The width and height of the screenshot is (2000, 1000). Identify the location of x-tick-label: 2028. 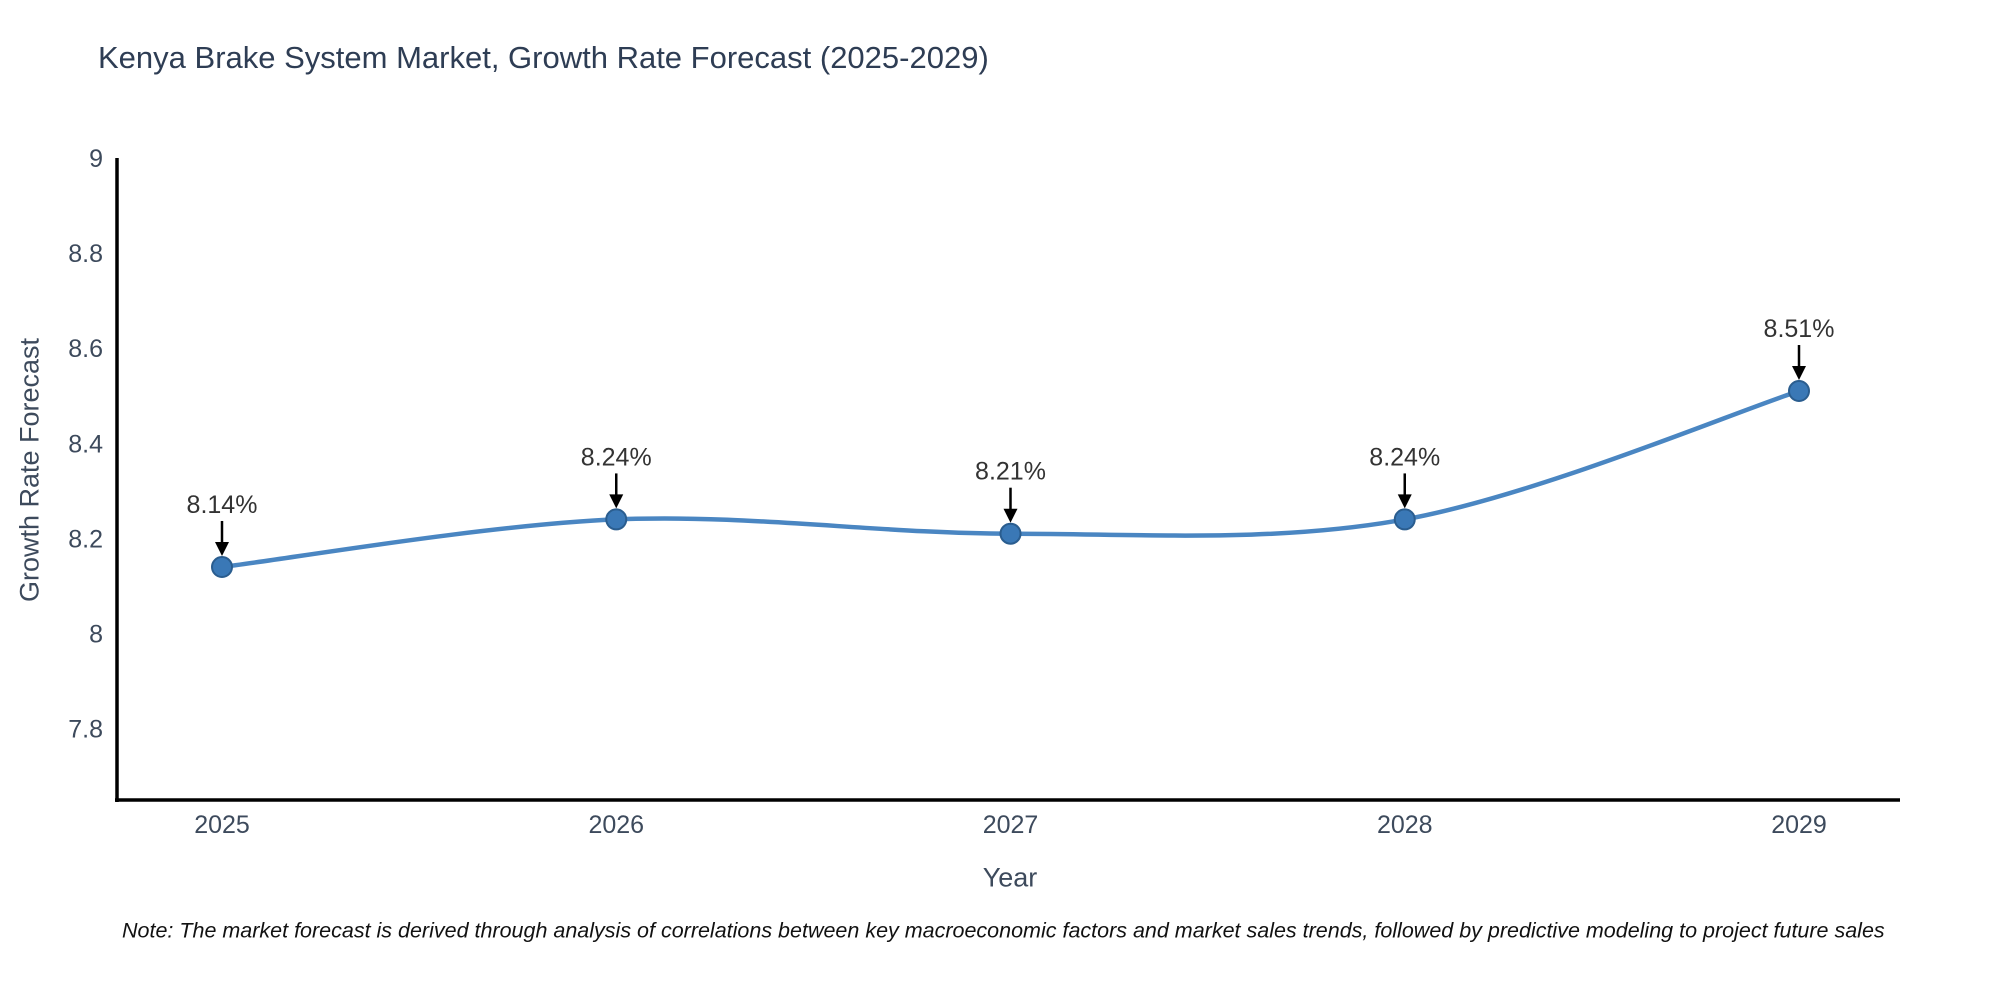
(1405, 825).